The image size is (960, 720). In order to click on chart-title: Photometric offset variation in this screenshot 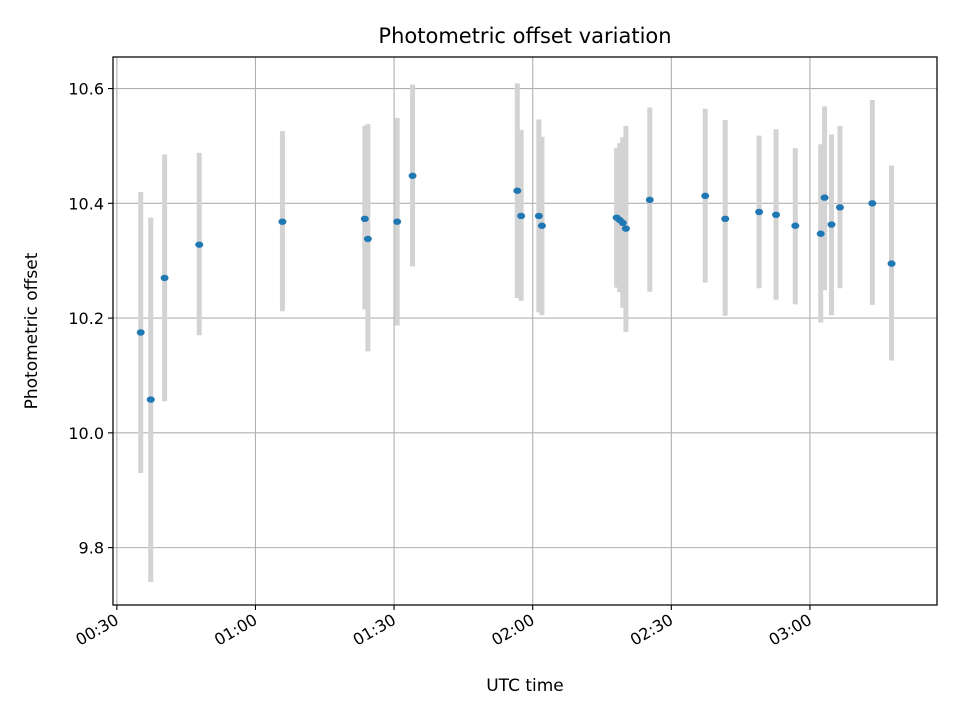, I will do `click(524, 36)`.